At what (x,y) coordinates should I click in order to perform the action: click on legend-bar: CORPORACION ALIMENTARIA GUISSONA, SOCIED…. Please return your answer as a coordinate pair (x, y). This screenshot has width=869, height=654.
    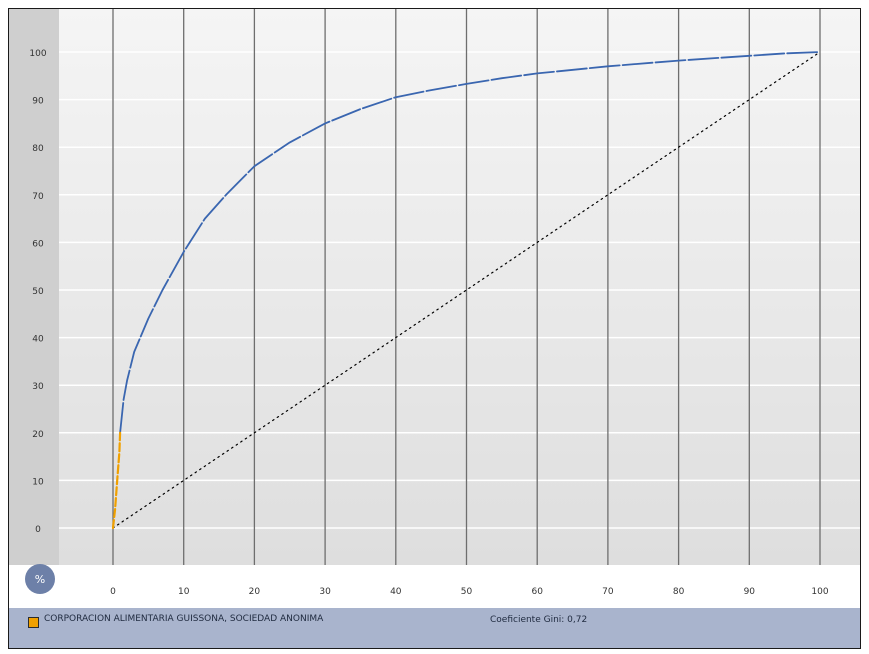
    Looking at the image, I should click on (434, 628).